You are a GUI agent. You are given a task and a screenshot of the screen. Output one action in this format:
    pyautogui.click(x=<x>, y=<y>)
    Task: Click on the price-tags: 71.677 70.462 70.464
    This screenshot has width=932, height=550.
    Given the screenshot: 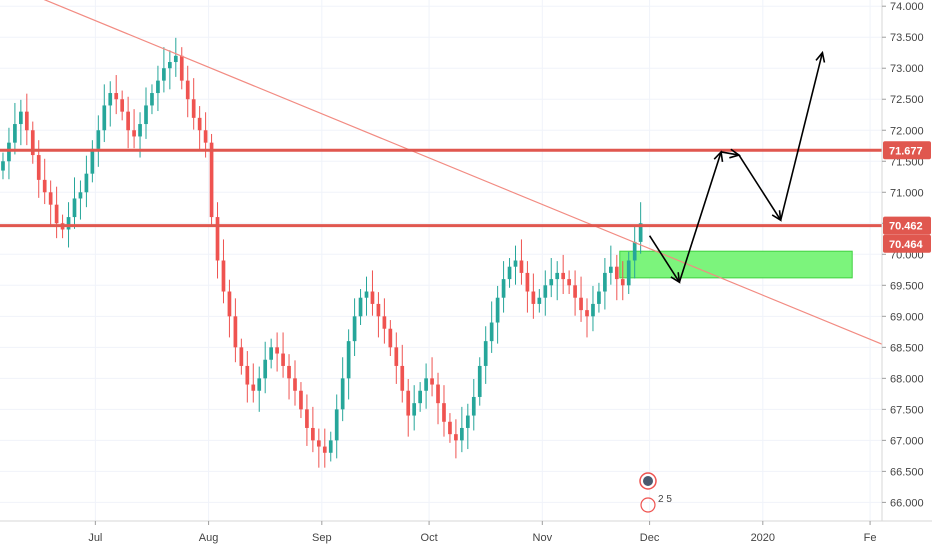 What is the action you would take?
    pyautogui.click(x=907, y=197)
    